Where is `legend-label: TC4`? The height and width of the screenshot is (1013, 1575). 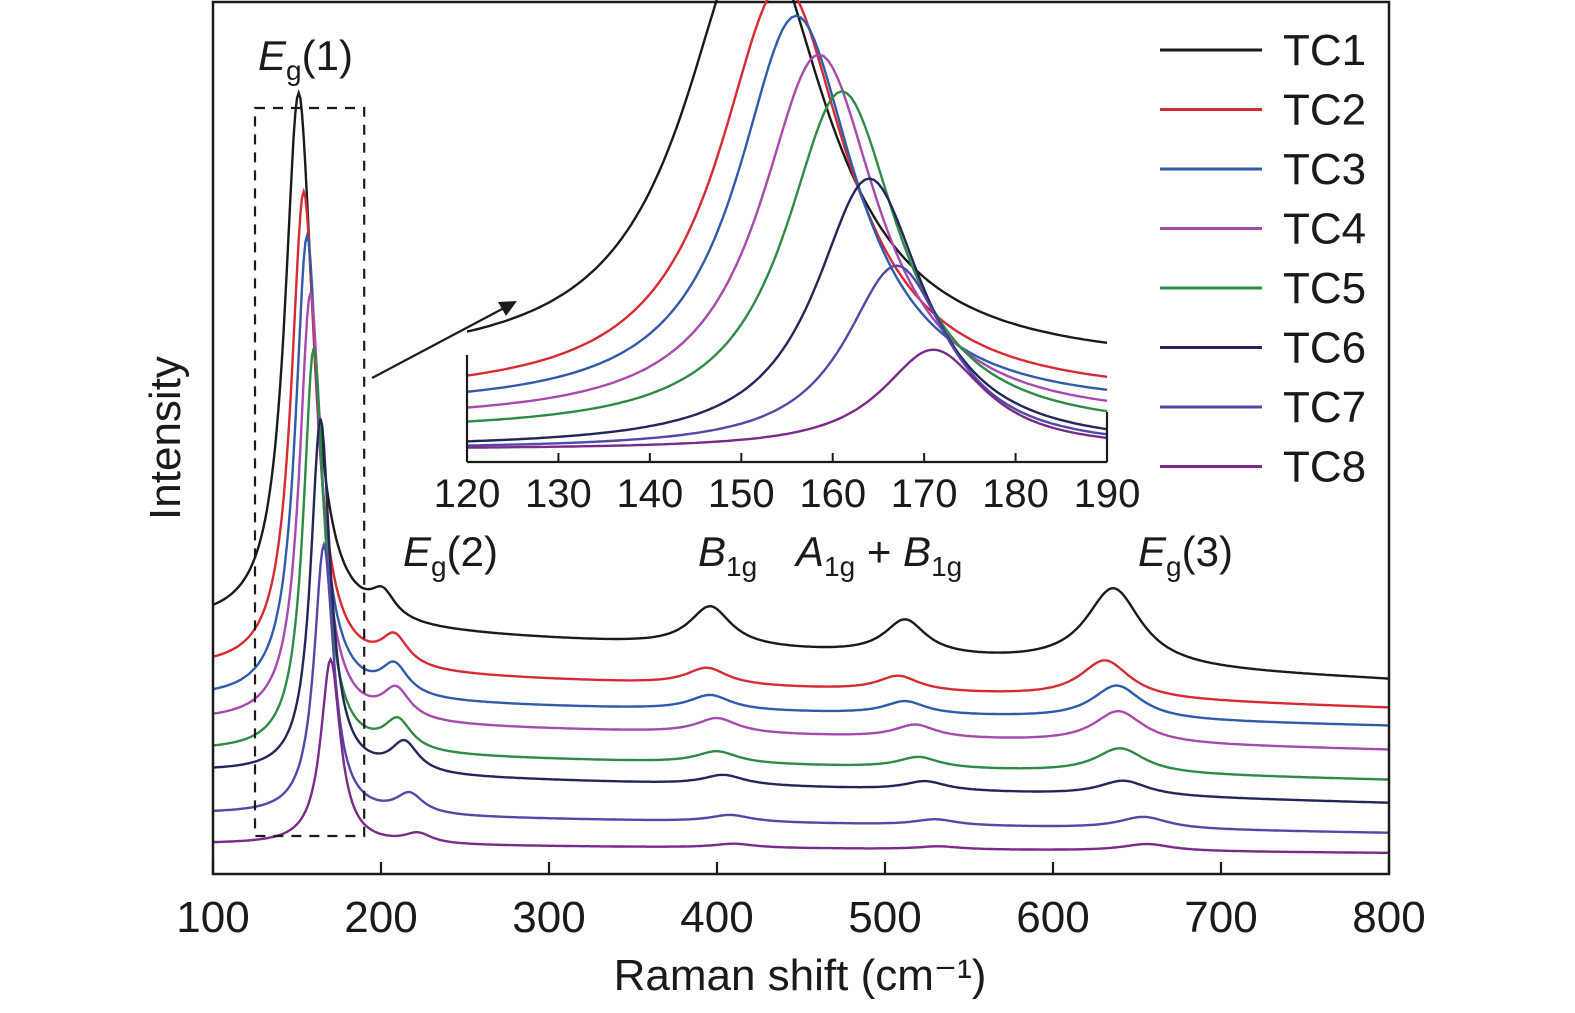 legend-label: TC4 is located at coordinates (1324, 229).